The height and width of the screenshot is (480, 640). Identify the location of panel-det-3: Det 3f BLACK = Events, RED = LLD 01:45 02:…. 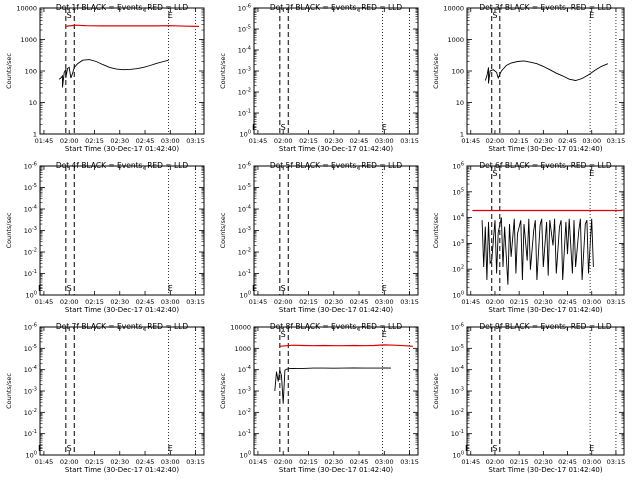
(528, 78).